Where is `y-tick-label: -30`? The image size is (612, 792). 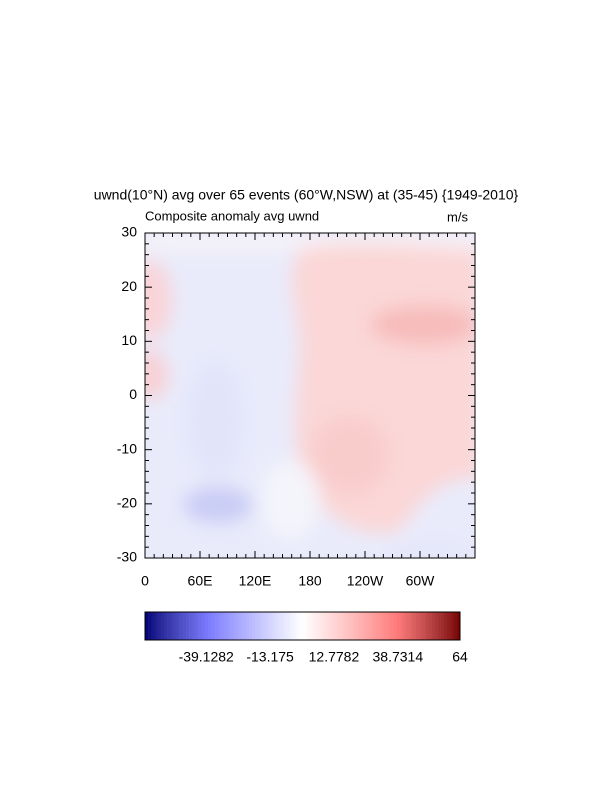 y-tick-label: -30 is located at coordinates (127, 557).